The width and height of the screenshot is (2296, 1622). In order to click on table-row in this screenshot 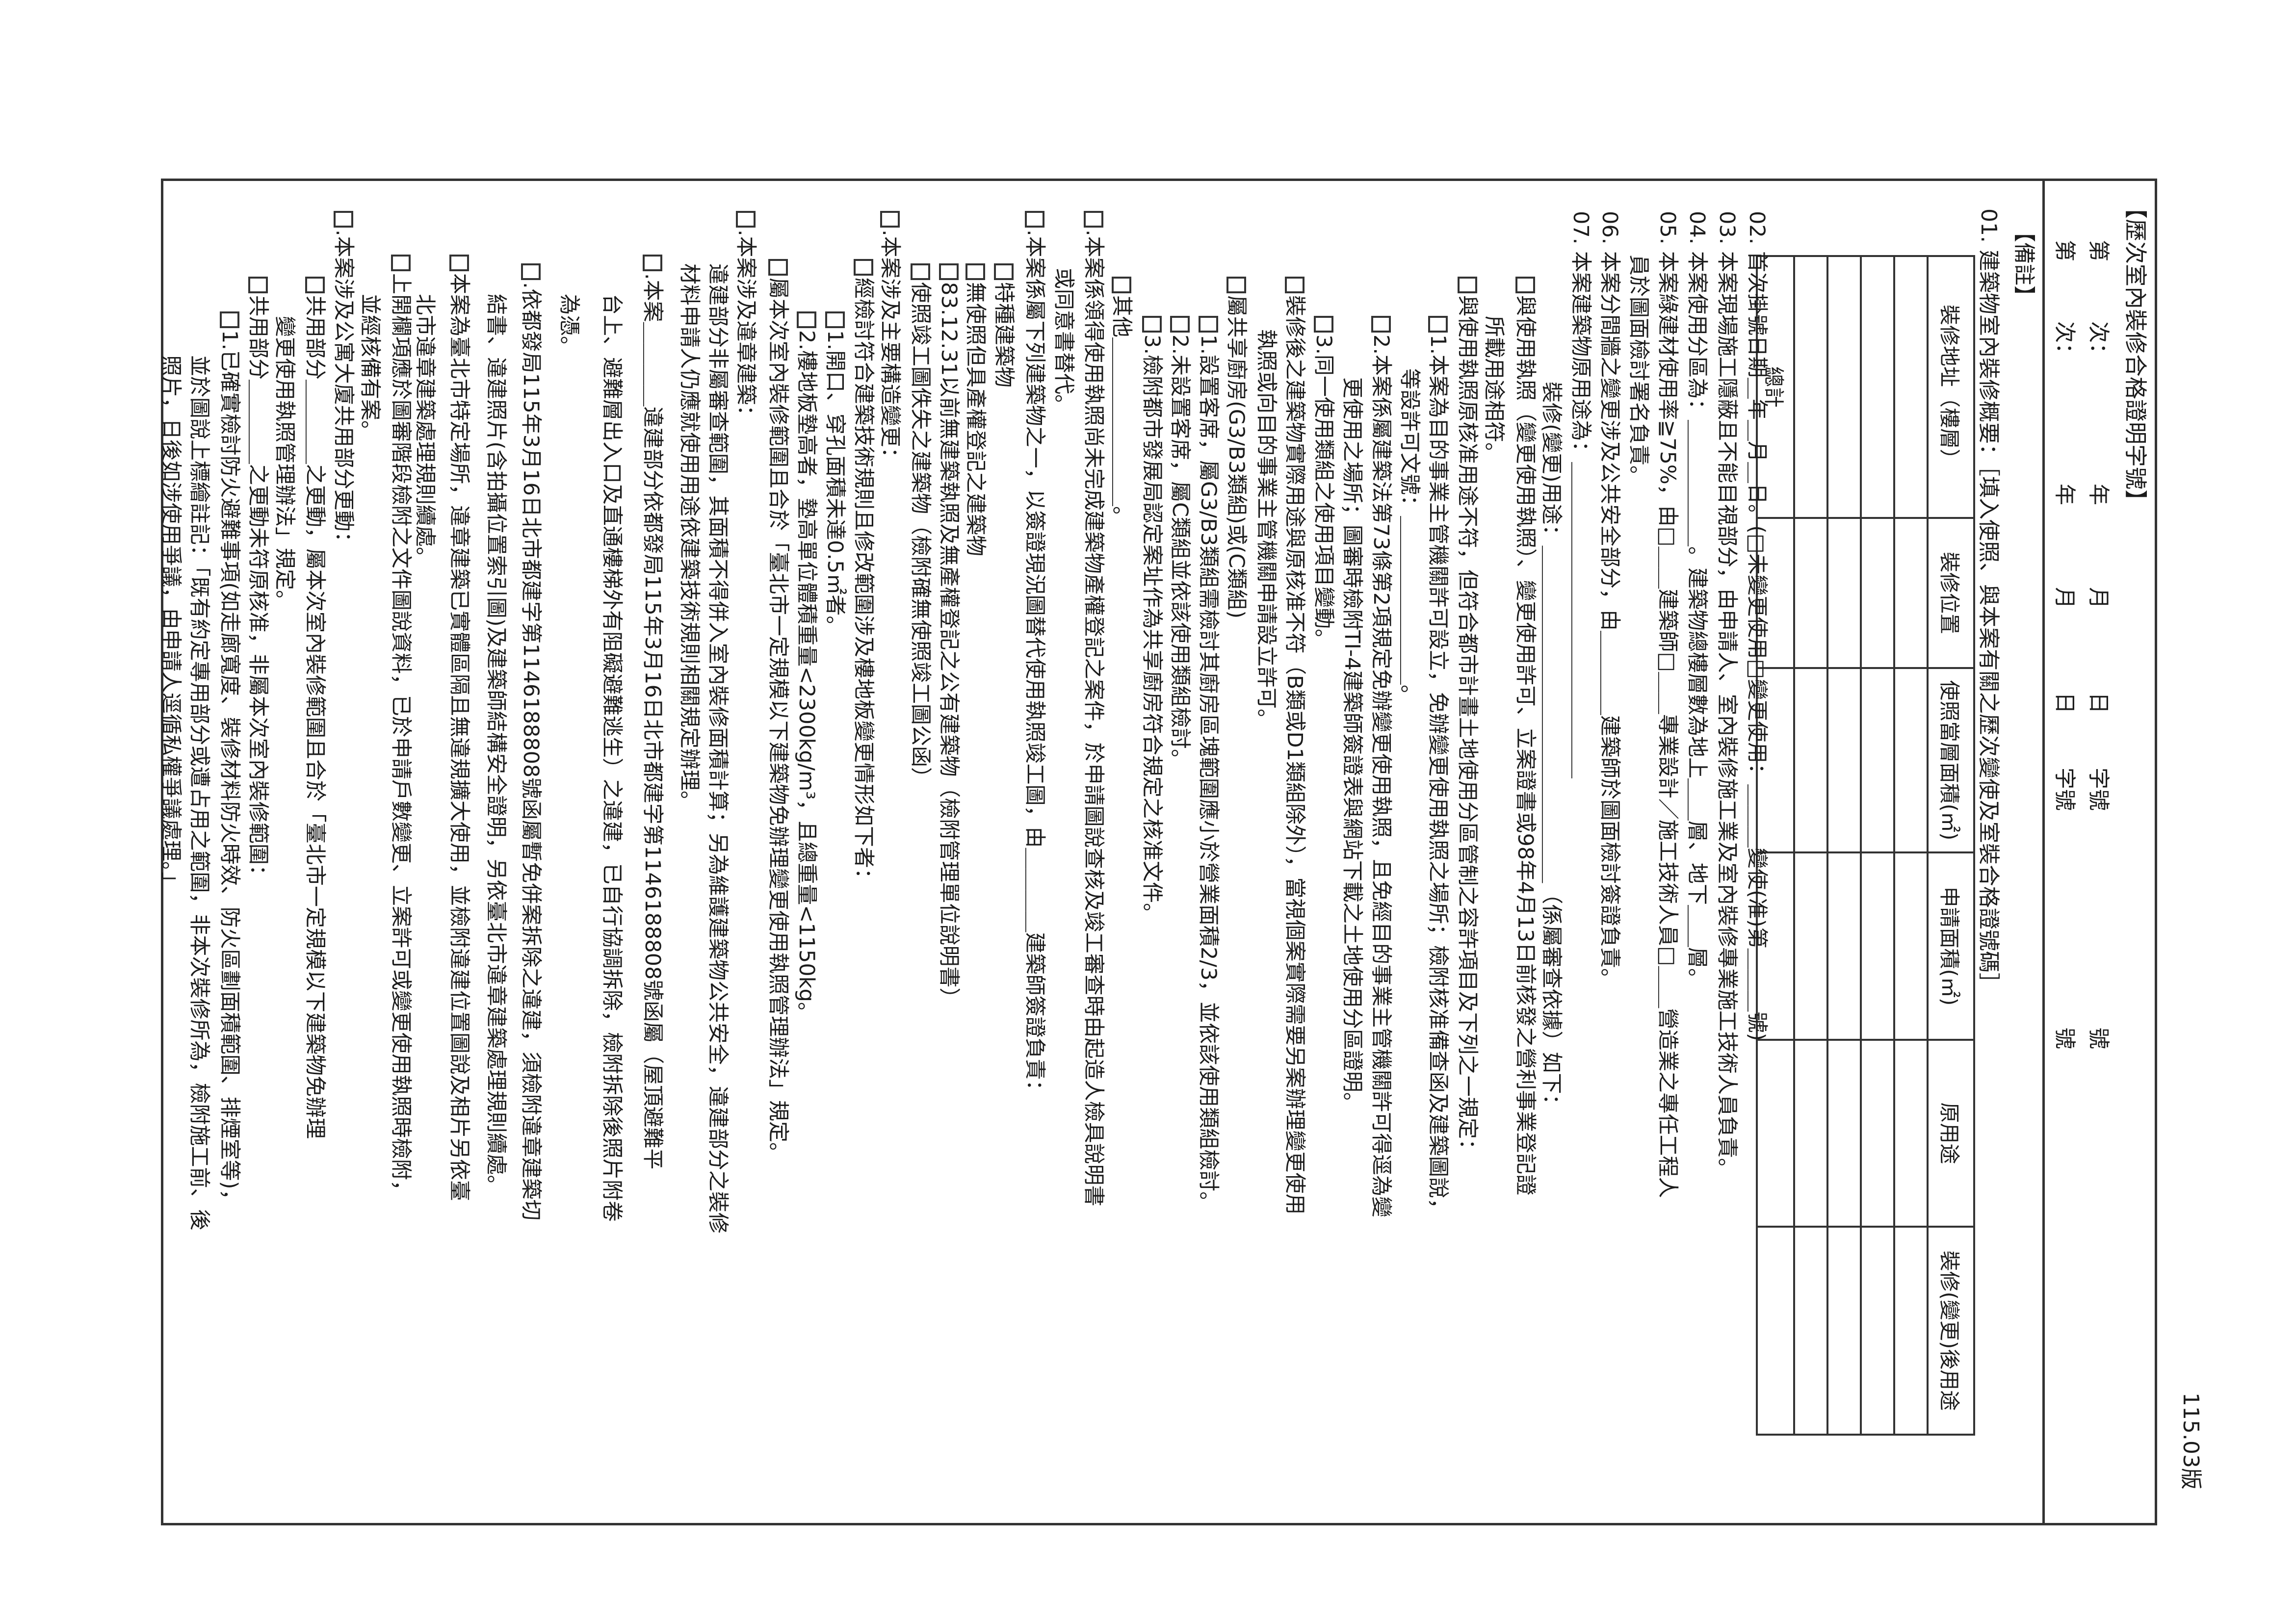, I will do `click(1844, 846)`.